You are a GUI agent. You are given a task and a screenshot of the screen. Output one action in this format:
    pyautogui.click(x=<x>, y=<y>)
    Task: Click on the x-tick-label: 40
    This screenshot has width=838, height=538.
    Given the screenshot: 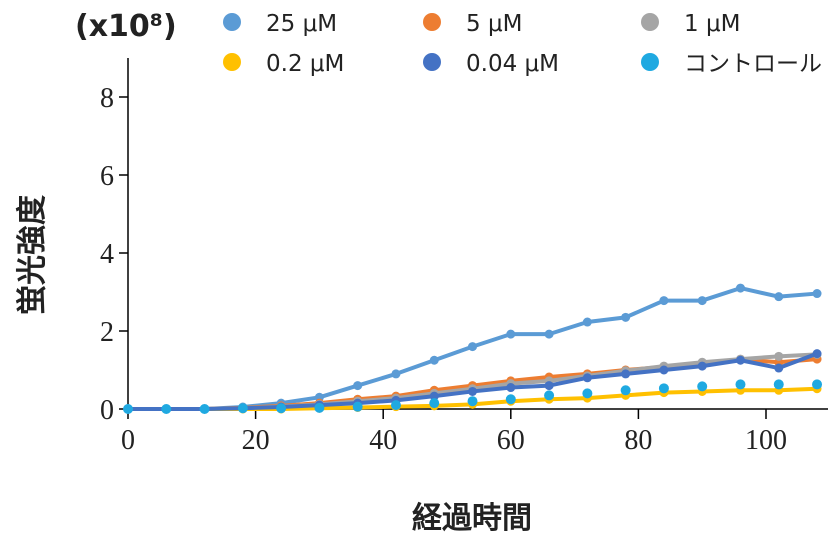 What is the action you would take?
    pyautogui.click(x=383, y=440)
    